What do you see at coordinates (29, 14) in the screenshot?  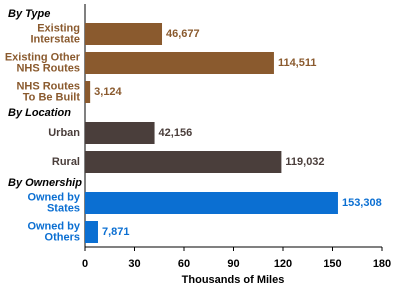 I see `group-header: By Type` at bounding box center [29, 14].